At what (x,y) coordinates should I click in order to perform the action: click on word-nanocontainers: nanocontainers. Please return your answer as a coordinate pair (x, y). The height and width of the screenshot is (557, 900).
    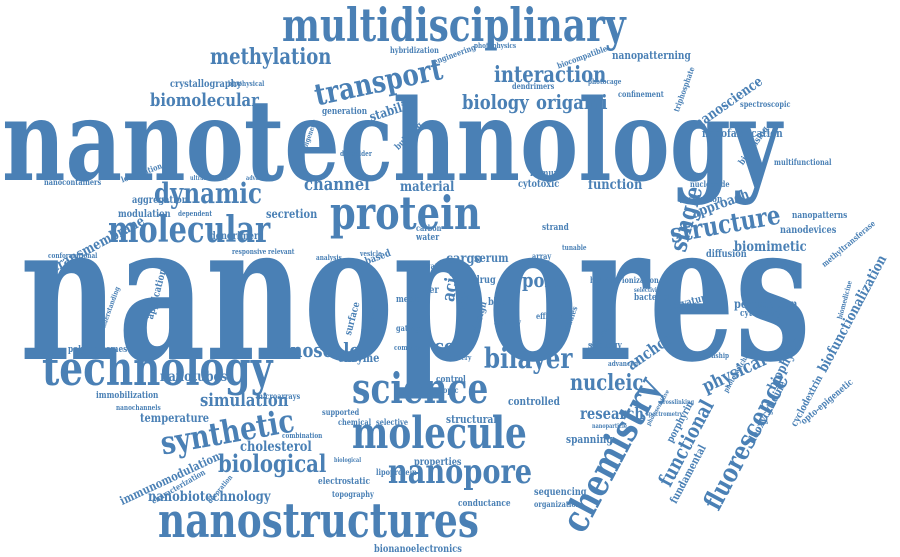
    Looking at the image, I should click on (73, 182).